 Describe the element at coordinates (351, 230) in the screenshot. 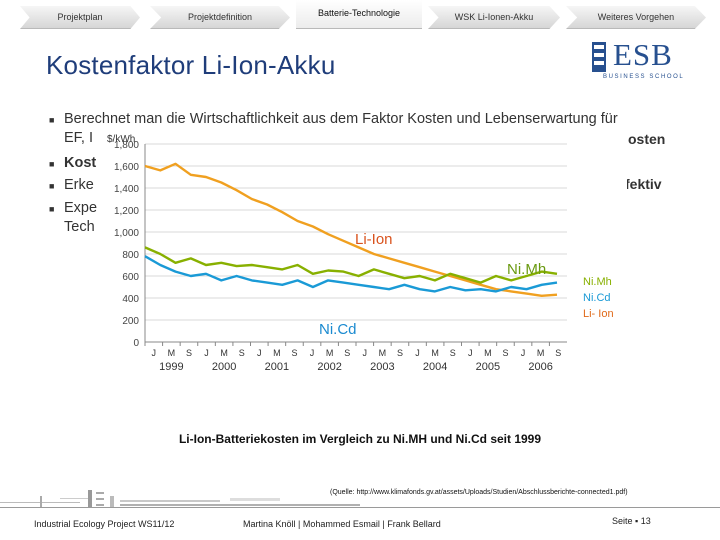

I see `series-line-li-ion` at that location.